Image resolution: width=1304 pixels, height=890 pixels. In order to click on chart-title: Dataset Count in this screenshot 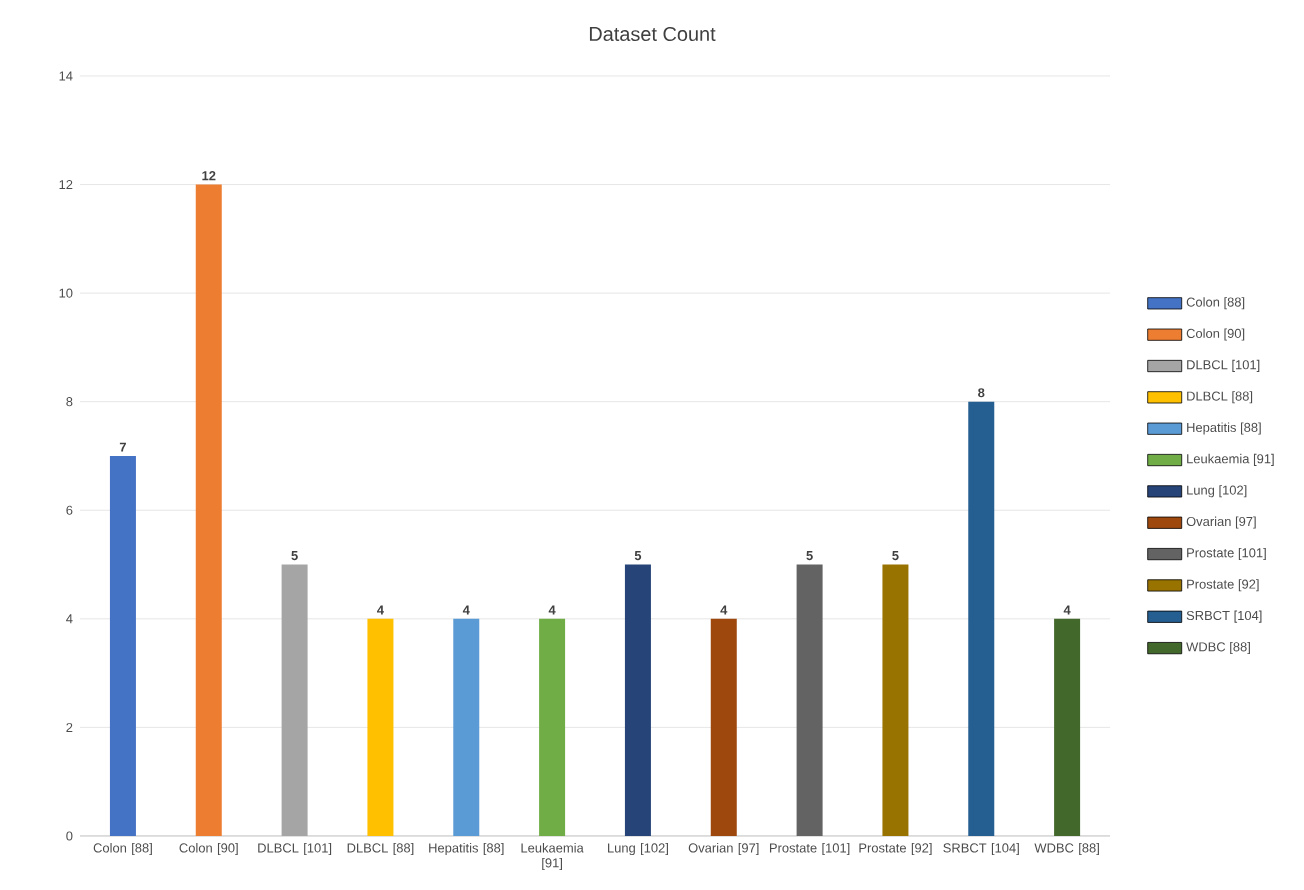, I will do `click(652, 34)`.